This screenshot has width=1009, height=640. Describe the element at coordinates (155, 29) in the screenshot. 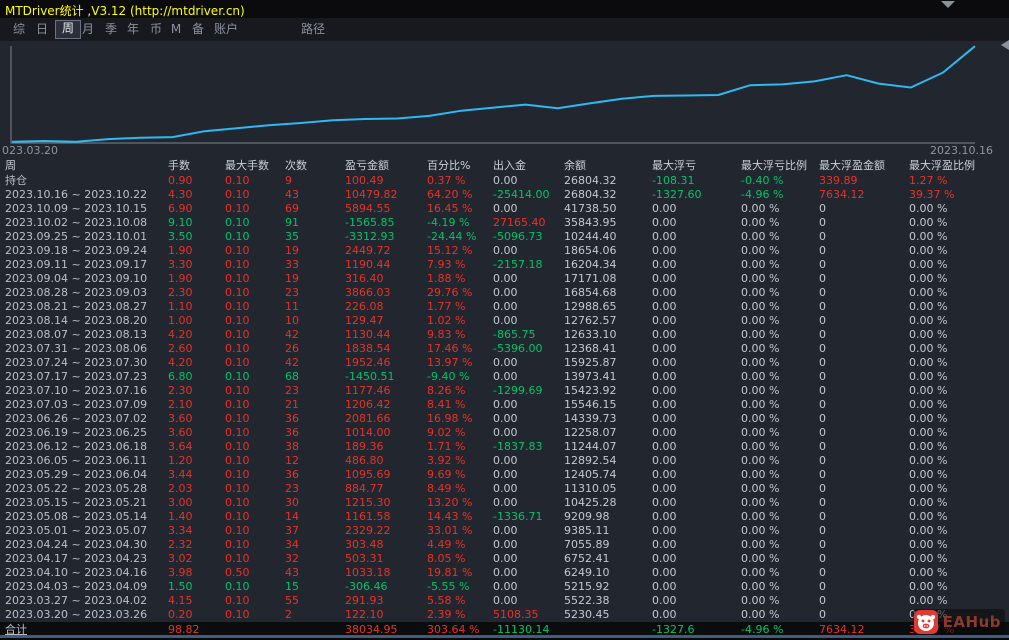

I see `menu-tab-币: 币` at that location.